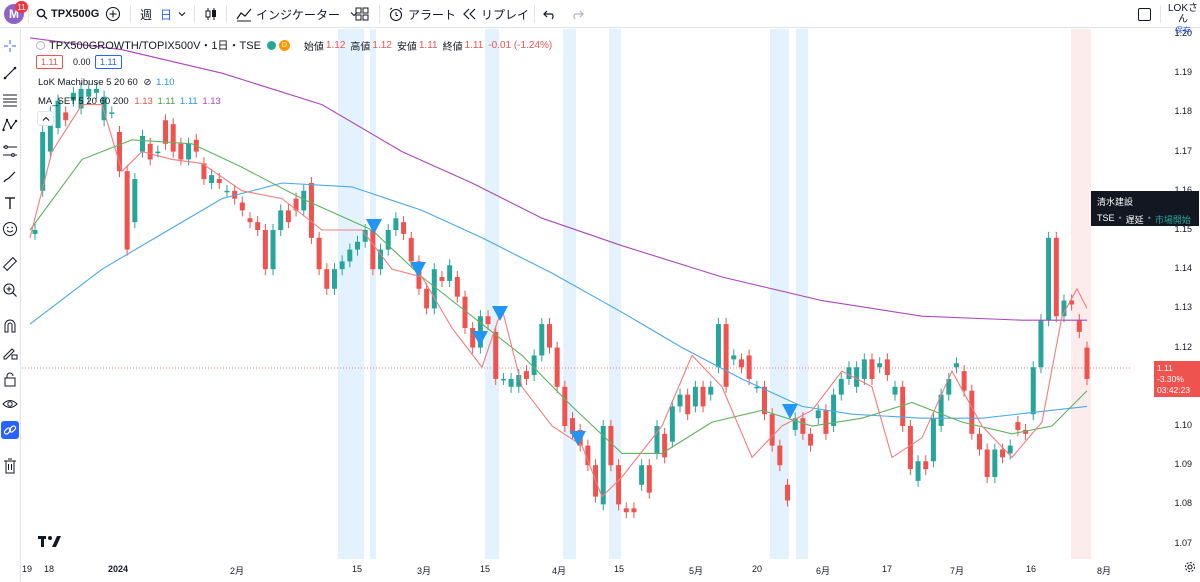 The height and width of the screenshot is (582, 1200). What do you see at coordinates (10, 151) in the screenshot?
I see `measure-lines-tool` at bounding box center [10, 151].